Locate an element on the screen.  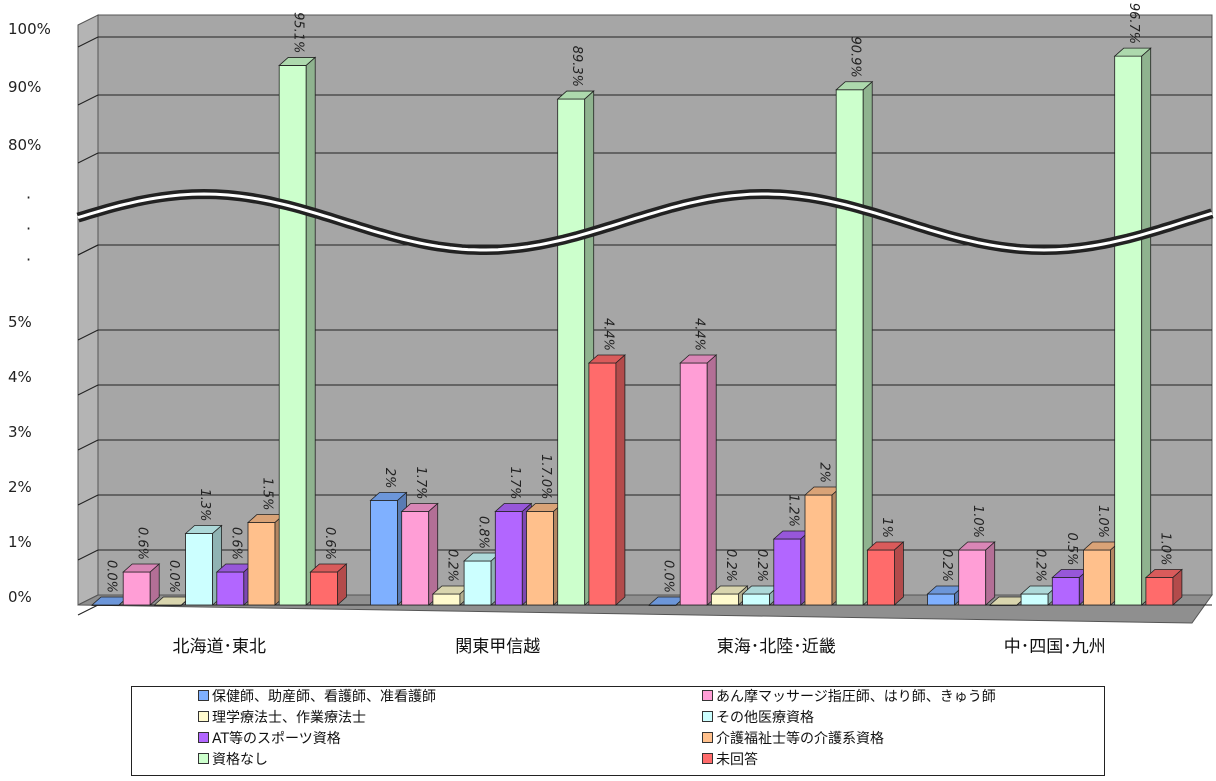
legend-item: 介護福祉士等の介護系資格 is located at coordinates (793, 739).